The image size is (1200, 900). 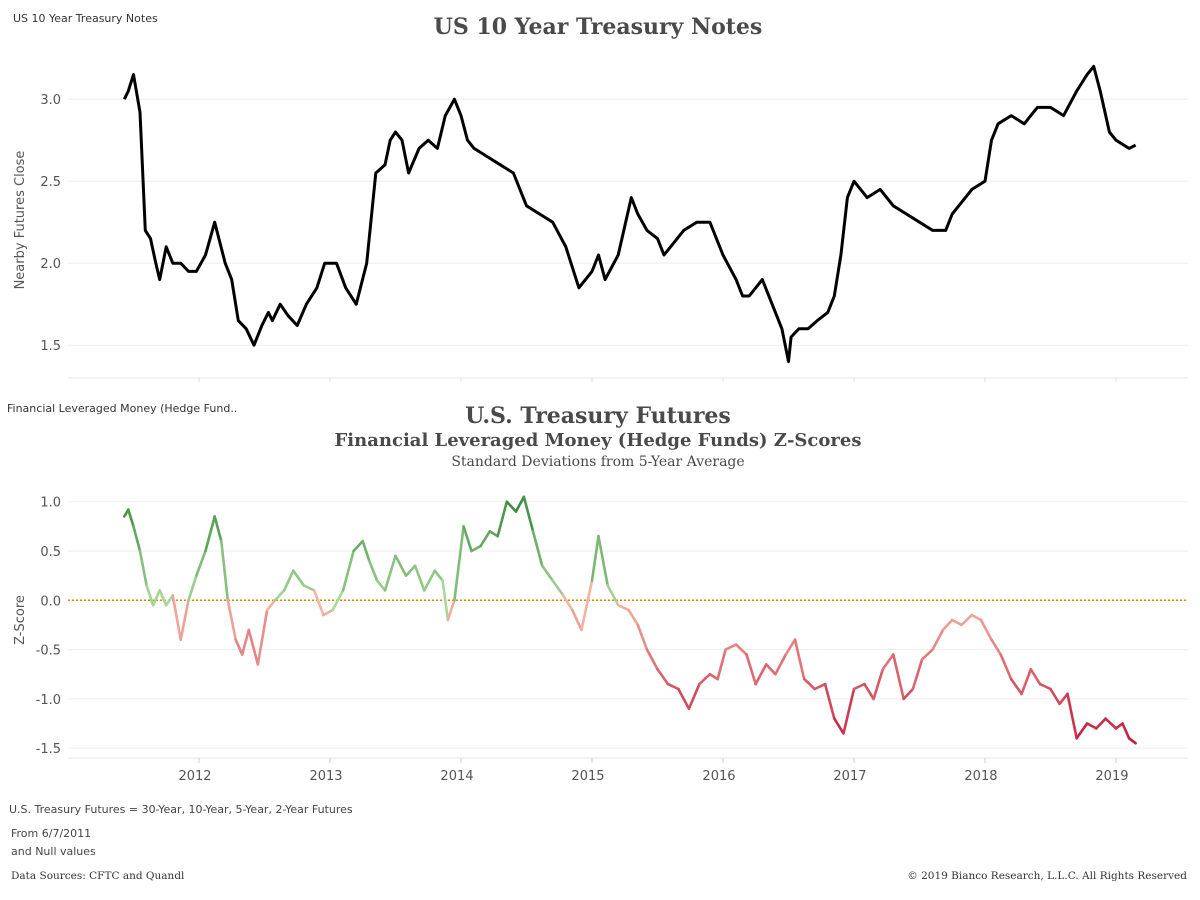 What do you see at coordinates (20, 620) in the screenshot?
I see `bottom-y-axis-label: Z-Score` at bounding box center [20, 620].